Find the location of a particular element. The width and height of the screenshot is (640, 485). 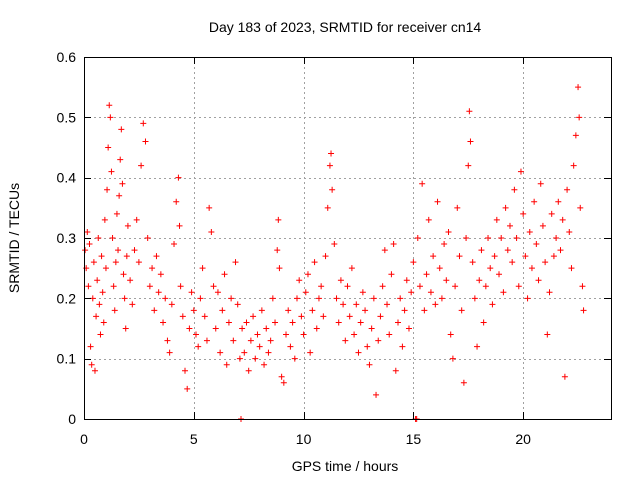

y-tick-label: 0.3 is located at coordinates (67, 238).